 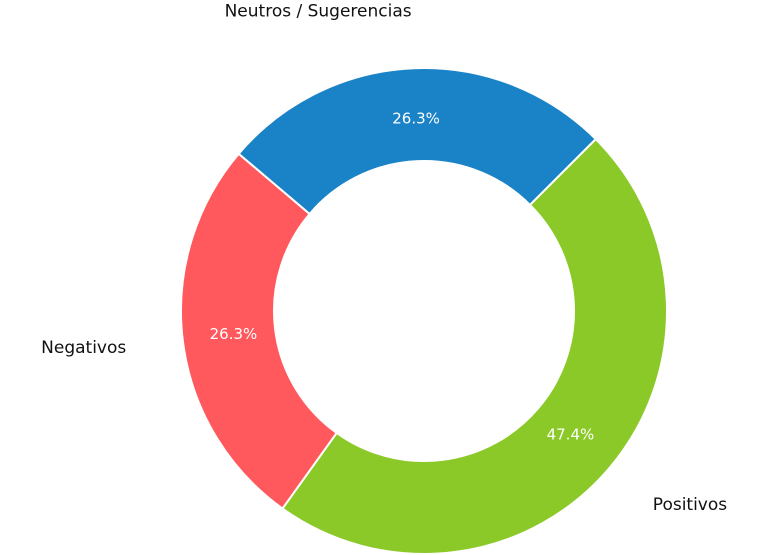 What do you see at coordinates (571, 435) in the screenshot?
I see `value-label: 47.4%` at bounding box center [571, 435].